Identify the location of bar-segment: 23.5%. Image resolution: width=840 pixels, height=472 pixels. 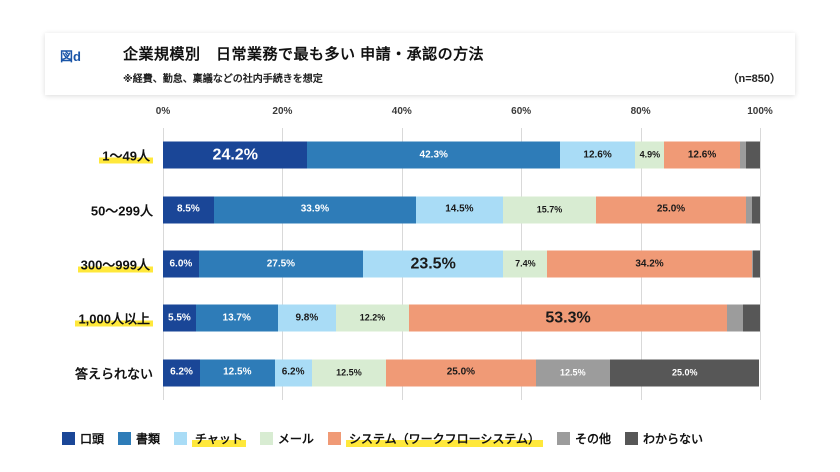
(433, 264).